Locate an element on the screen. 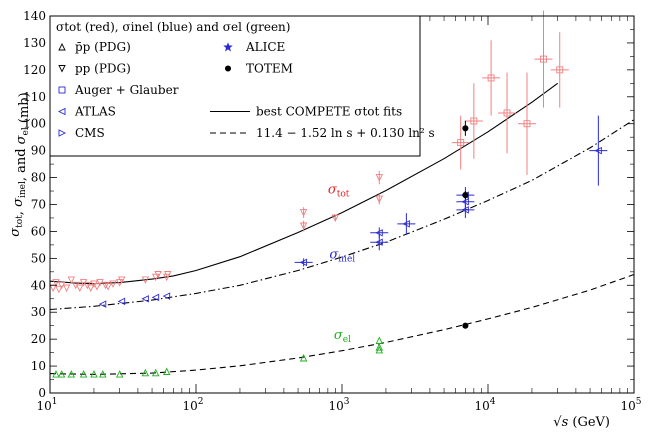 The height and width of the screenshot is (436, 654). y-tick-label: 110 is located at coordinates (34, 97).